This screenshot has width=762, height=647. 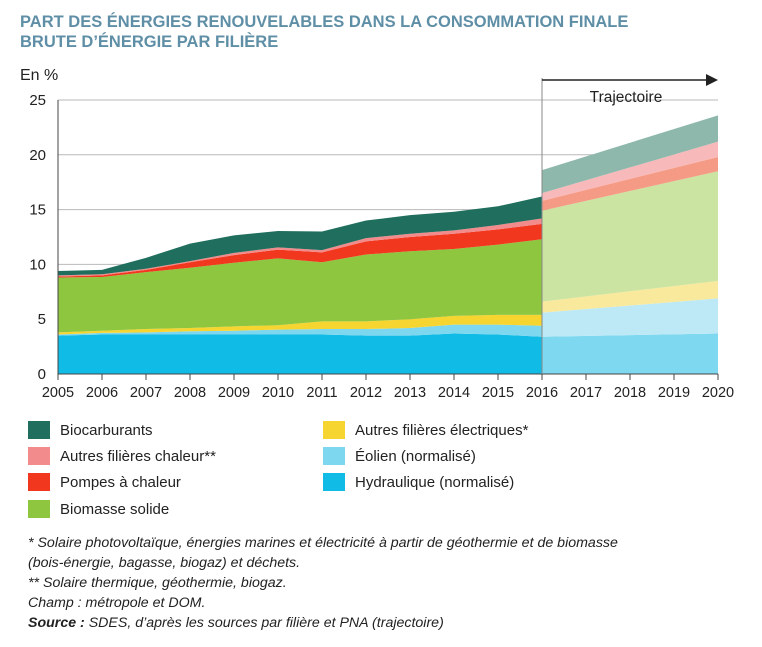 I want to click on legend-item-pompes: Pompes à chaleur, so click(x=104, y=482).